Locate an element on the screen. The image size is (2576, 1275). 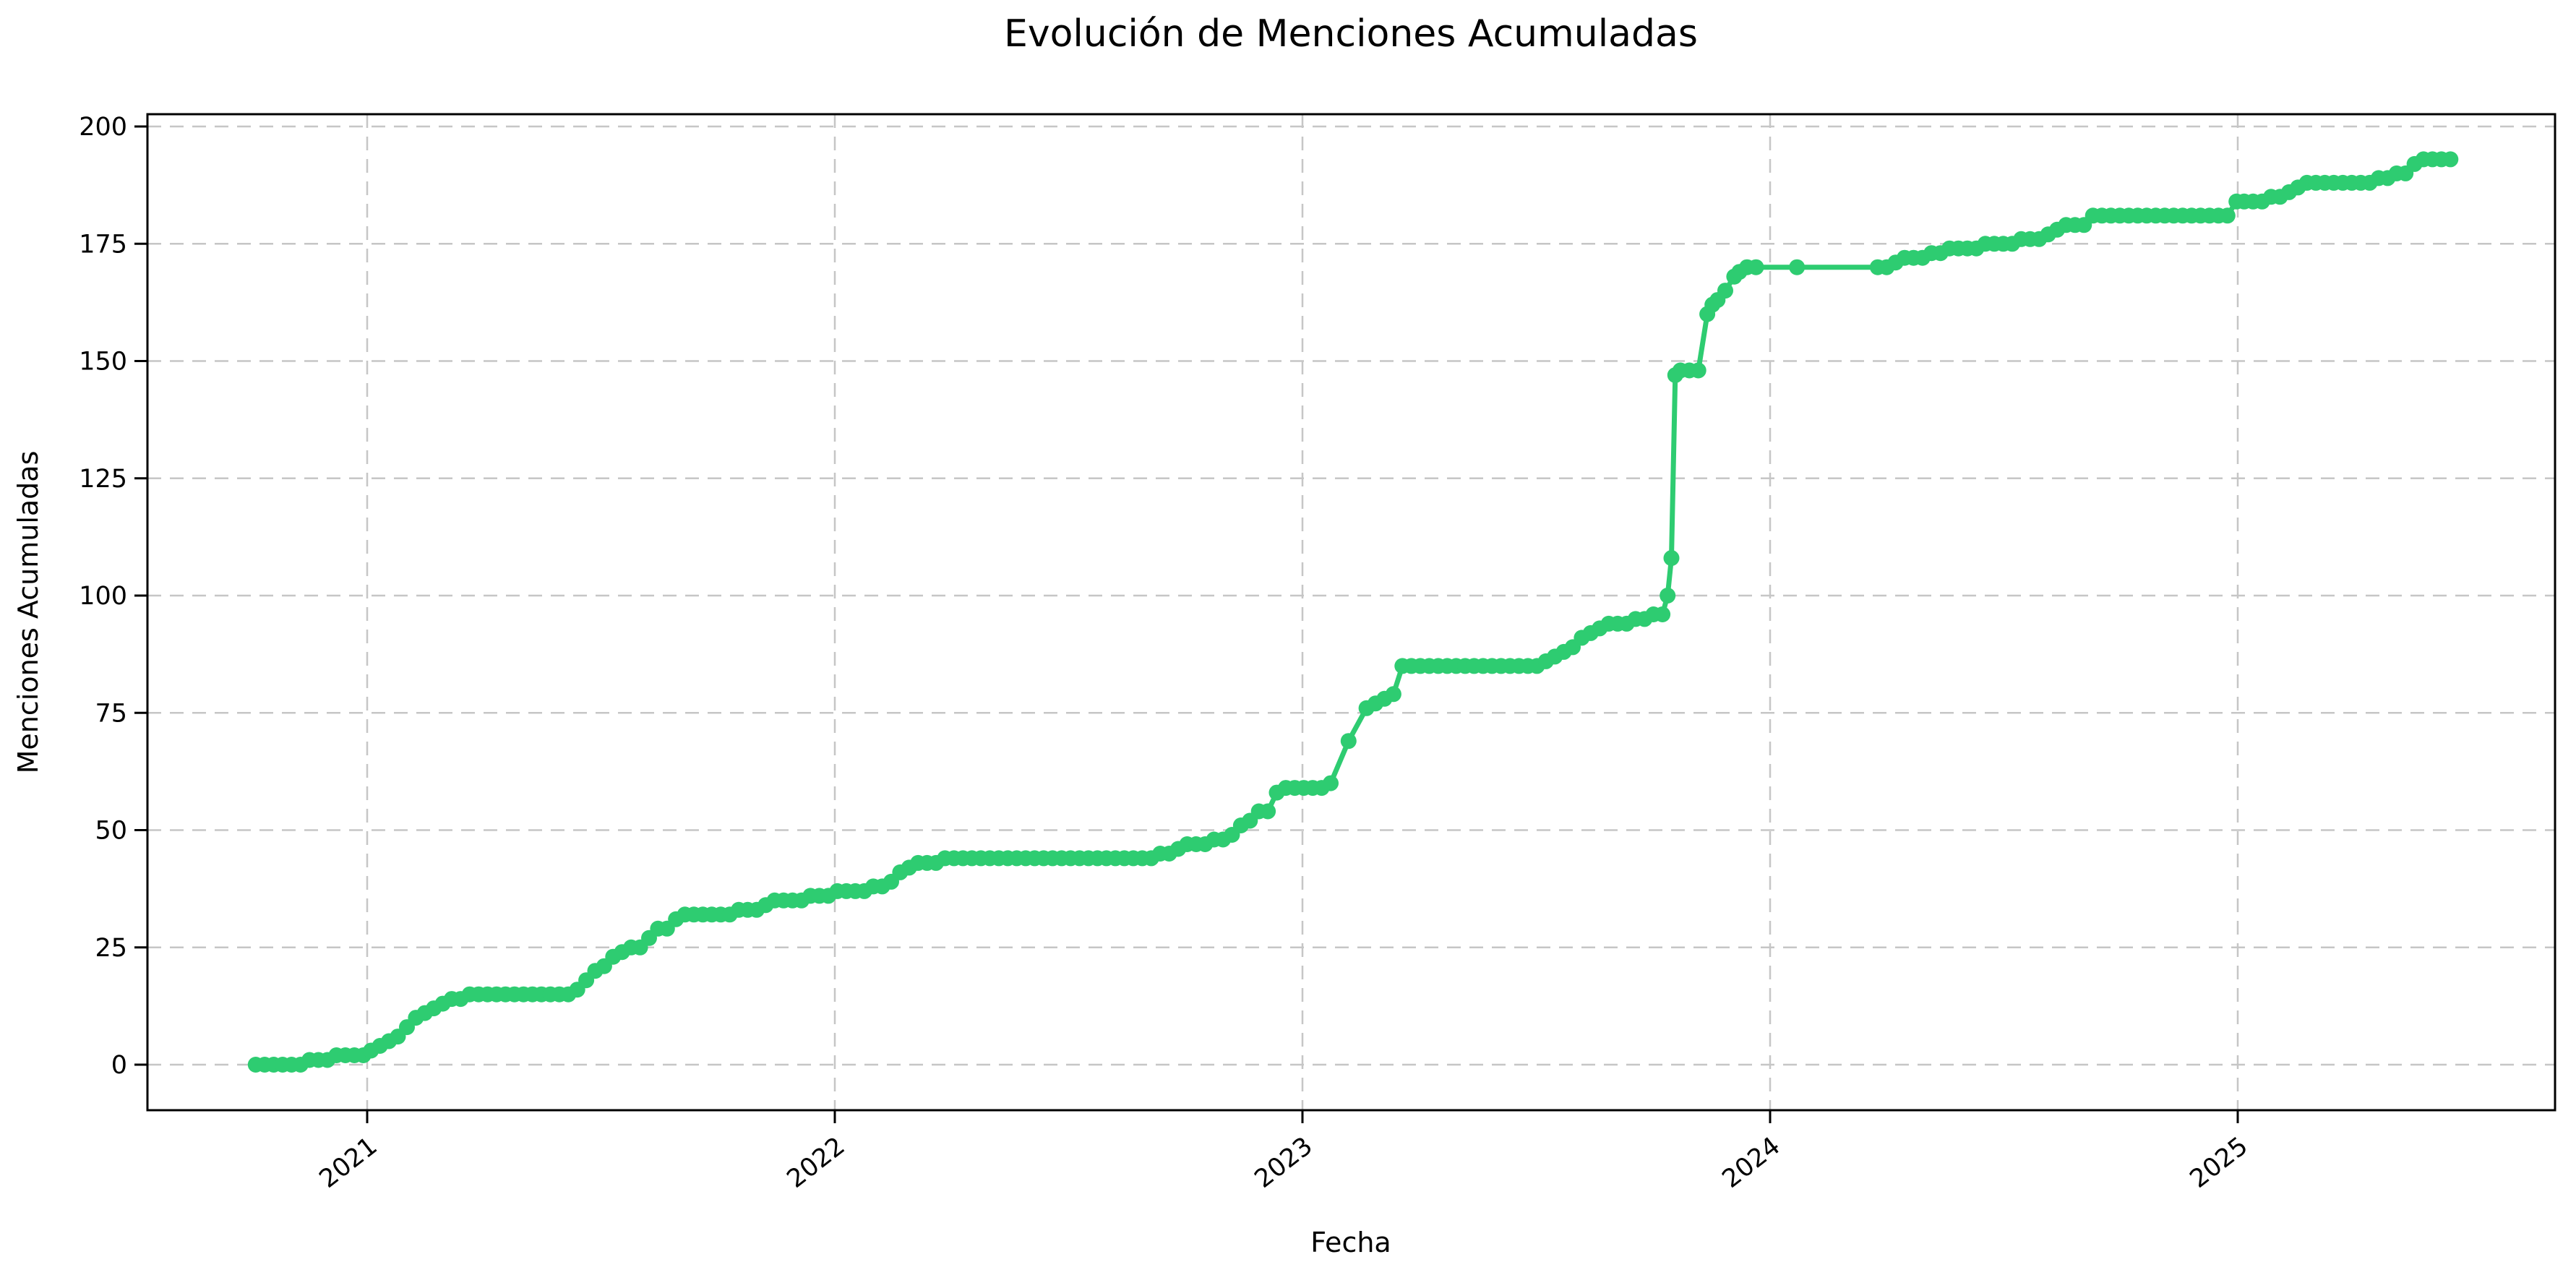
x-tick-label: 2025 is located at coordinates (2220, 1163).